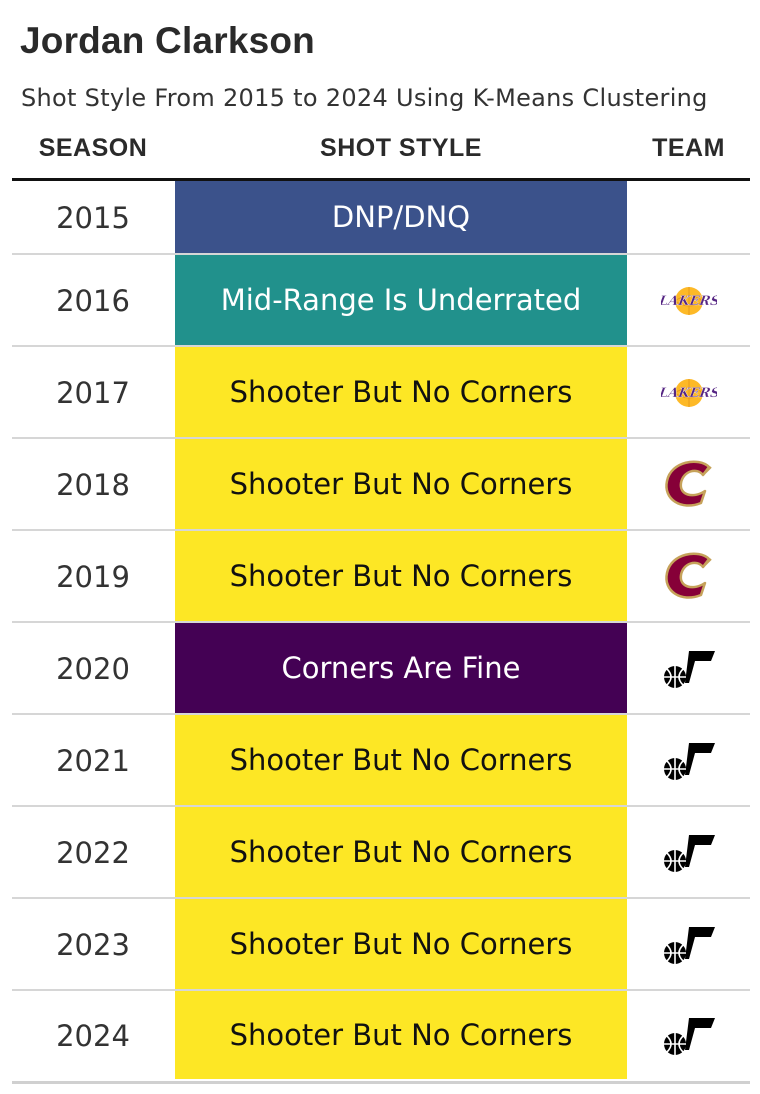  I want to click on table-row: 2021 Shooter But No Corners, so click(381, 761).